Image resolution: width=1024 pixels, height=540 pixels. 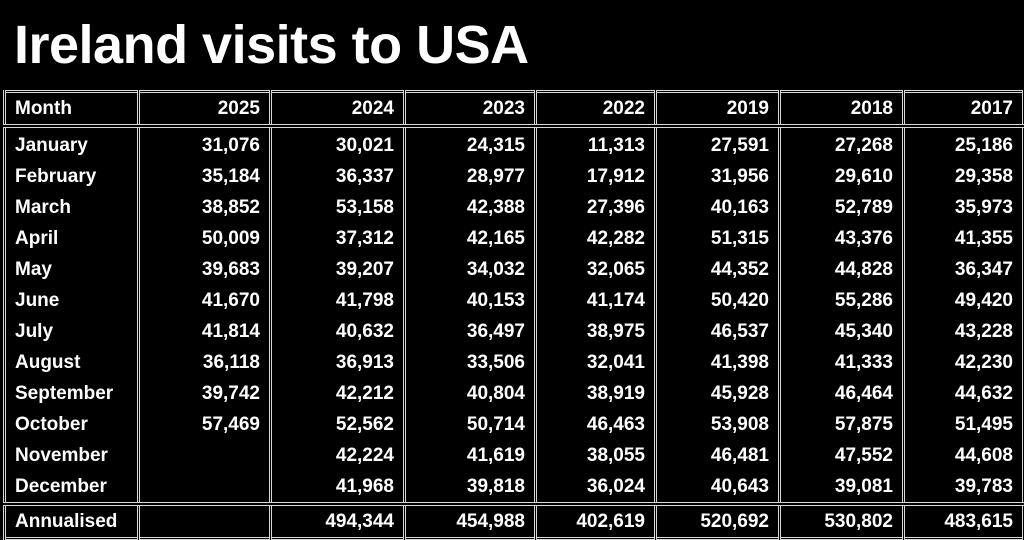 What do you see at coordinates (595, 109) in the screenshot?
I see `column-header-2022: 2022` at bounding box center [595, 109].